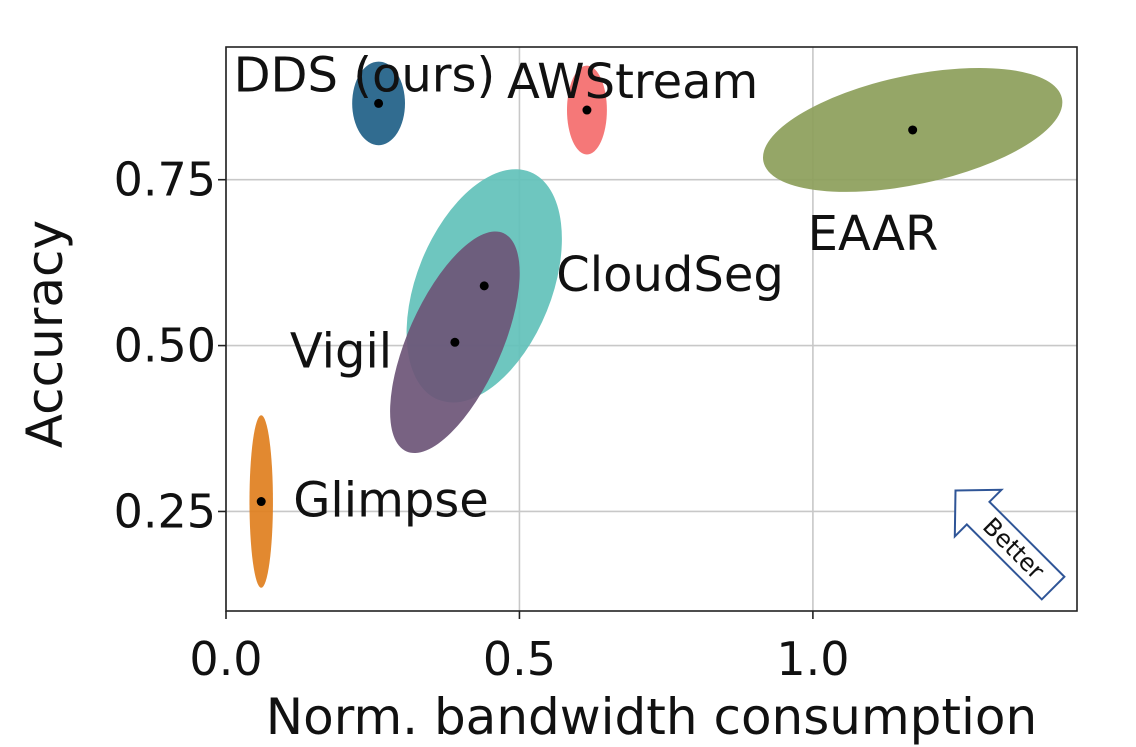 This screenshot has height=747, width=1136. I want to click on point-vigil, so click(455, 342).